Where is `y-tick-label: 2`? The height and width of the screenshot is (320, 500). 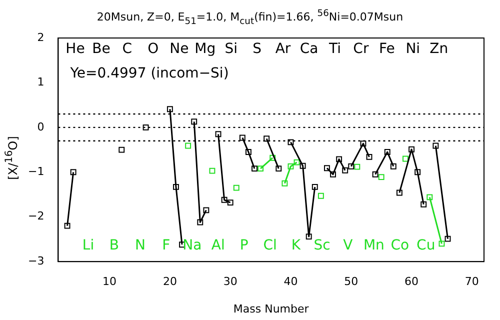 y-tick-label: 2 is located at coordinates (40, 37).